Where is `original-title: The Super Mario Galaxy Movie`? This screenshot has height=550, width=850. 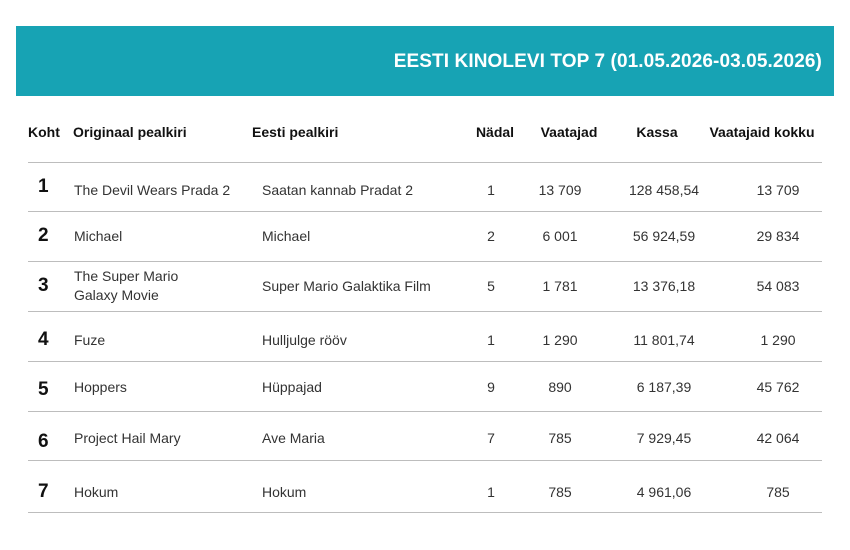
original-title: The Super Mario Galaxy Movie is located at coordinates (126, 285).